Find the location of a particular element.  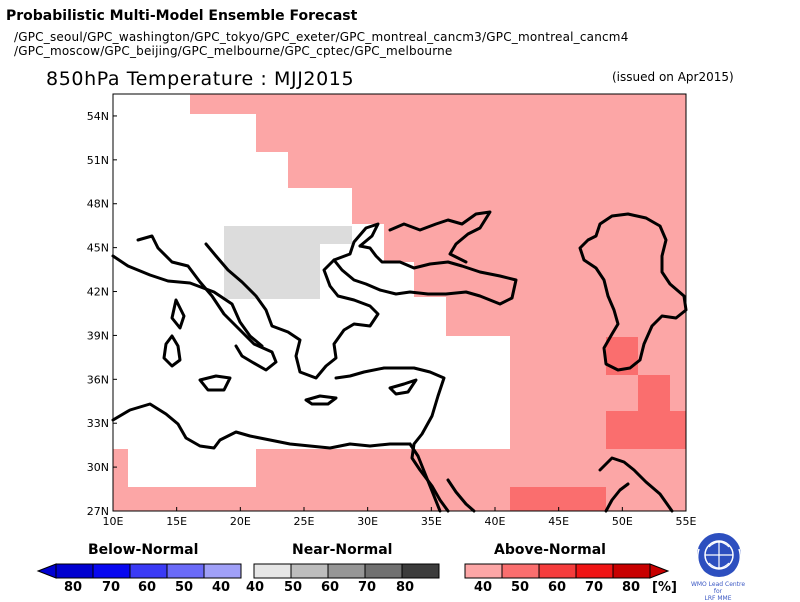

legend-above-normal is located at coordinates (567, 571).